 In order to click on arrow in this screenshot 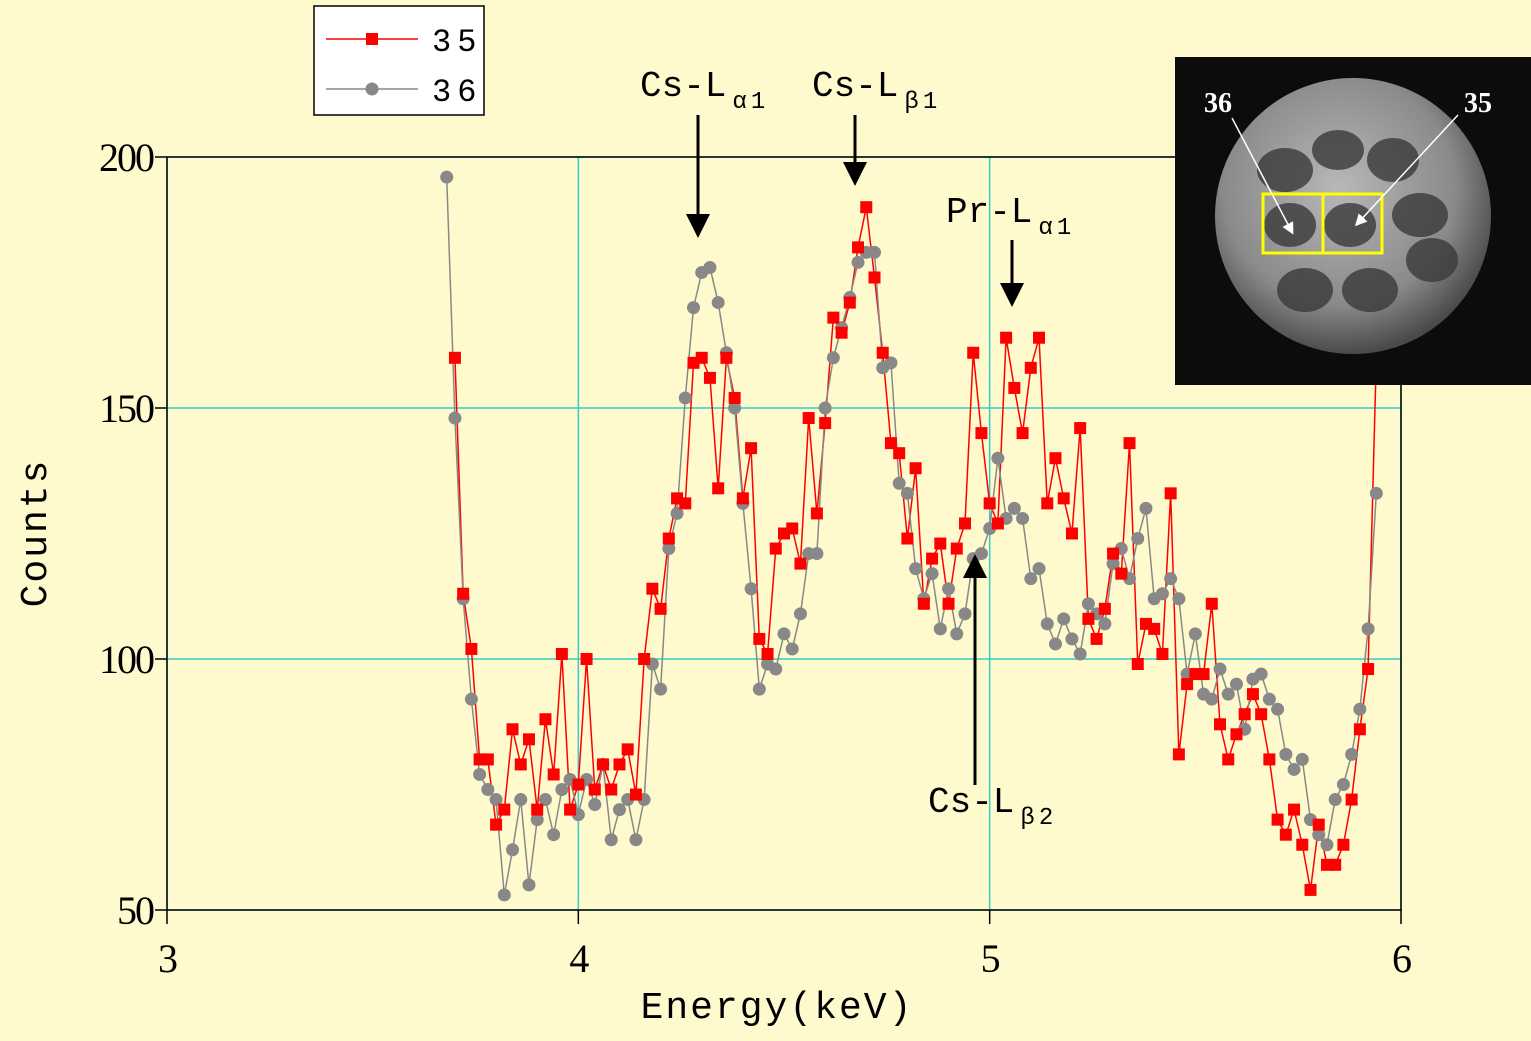, I will do `click(1406, 170)`.